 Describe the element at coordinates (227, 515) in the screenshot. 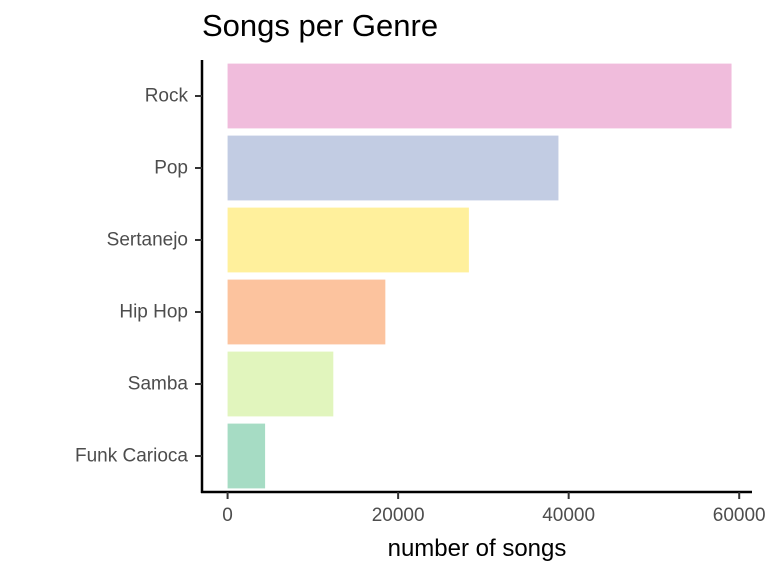

I see `x-tick-label: 0` at that location.